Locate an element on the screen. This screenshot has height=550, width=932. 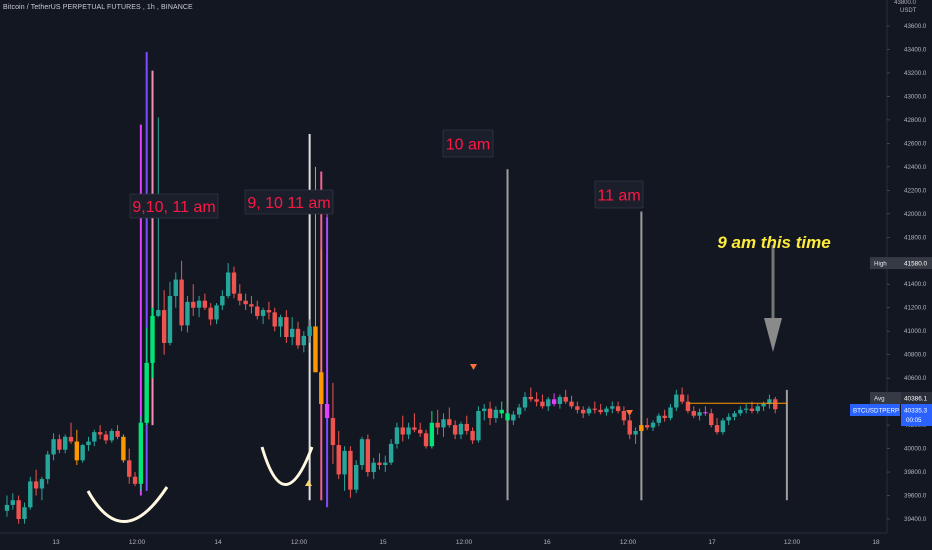
high-badge: High 41580.0 is located at coordinates (901, 263).